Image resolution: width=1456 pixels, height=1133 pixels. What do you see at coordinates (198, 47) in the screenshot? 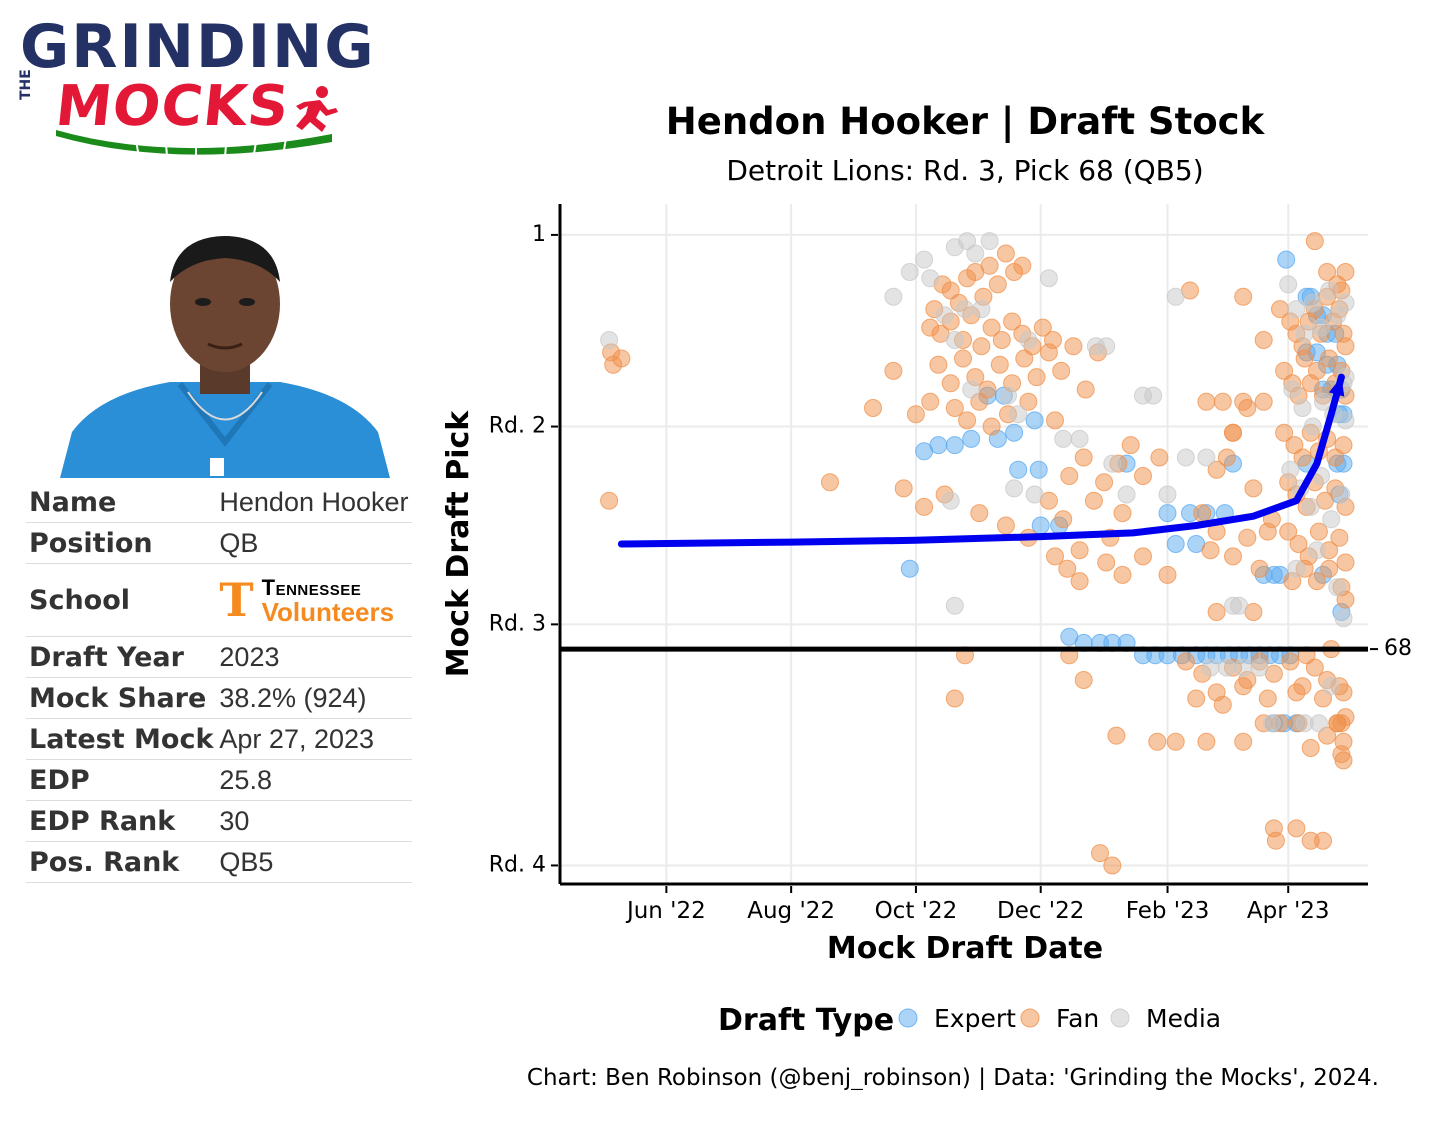
I see `logo-grinding-text: GRINDING` at bounding box center [198, 47].